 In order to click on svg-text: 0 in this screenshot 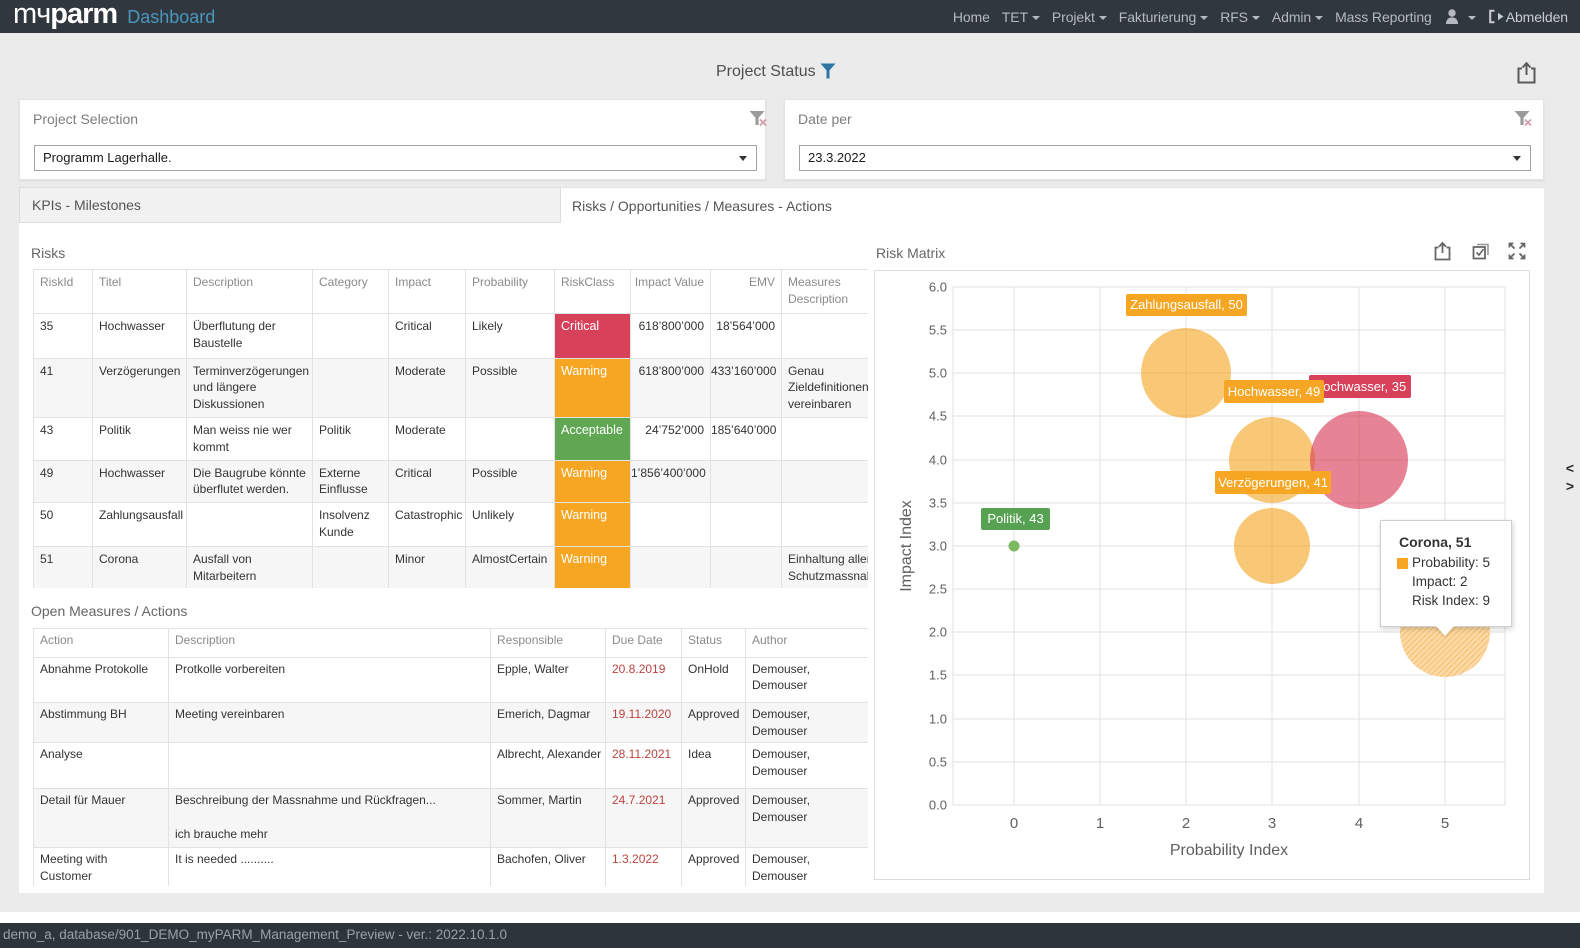, I will do `click(1014, 823)`.